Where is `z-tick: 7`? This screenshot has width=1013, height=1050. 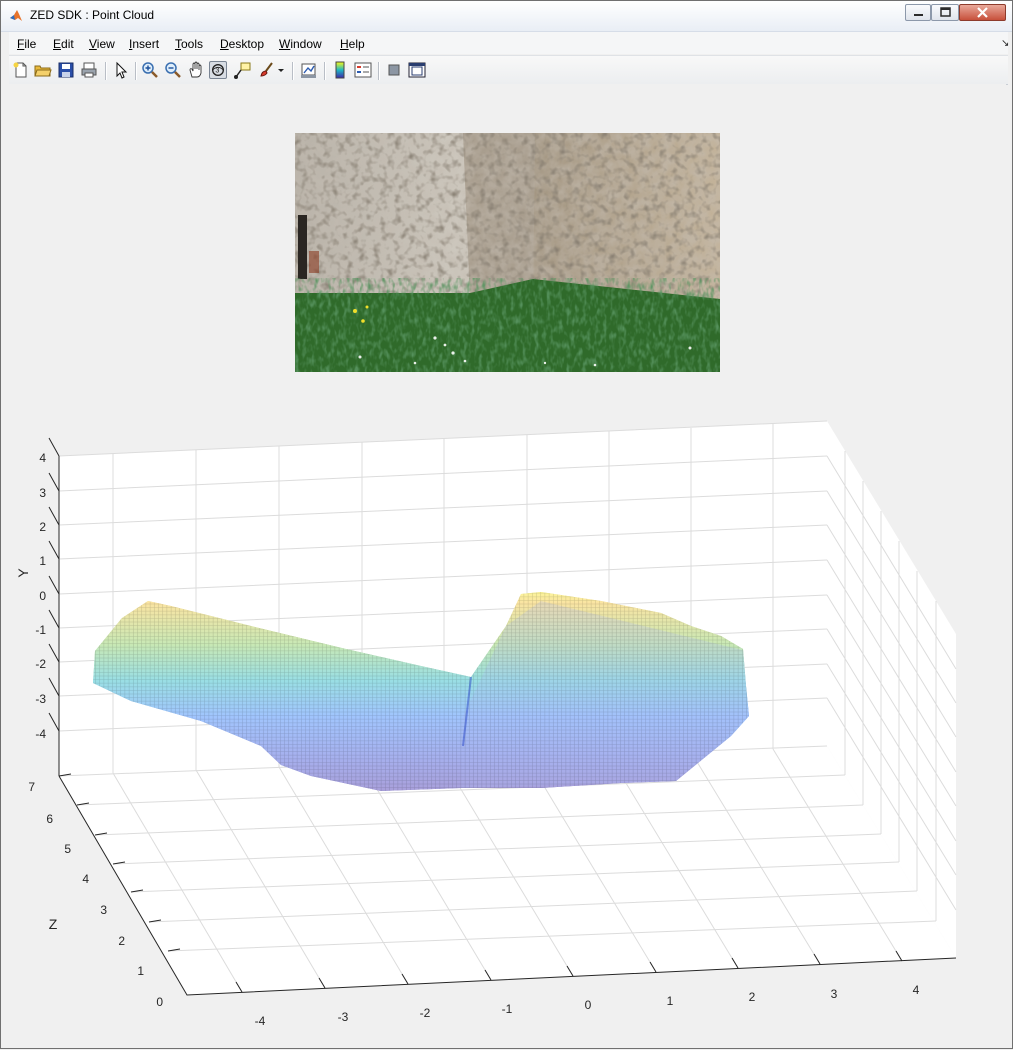
z-tick: 7 is located at coordinates (31, 787).